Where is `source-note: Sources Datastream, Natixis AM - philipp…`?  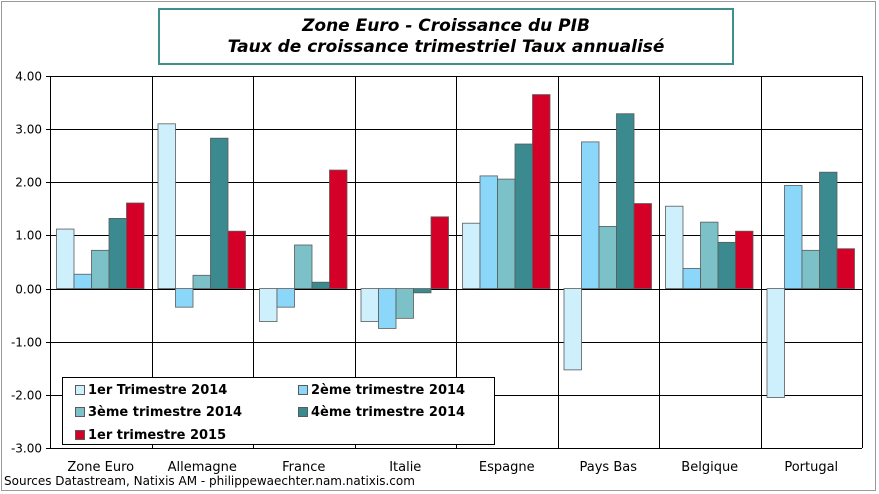
source-note: Sources Datastream, Natixis AM - philipp… is located at coordinates (209, 481).